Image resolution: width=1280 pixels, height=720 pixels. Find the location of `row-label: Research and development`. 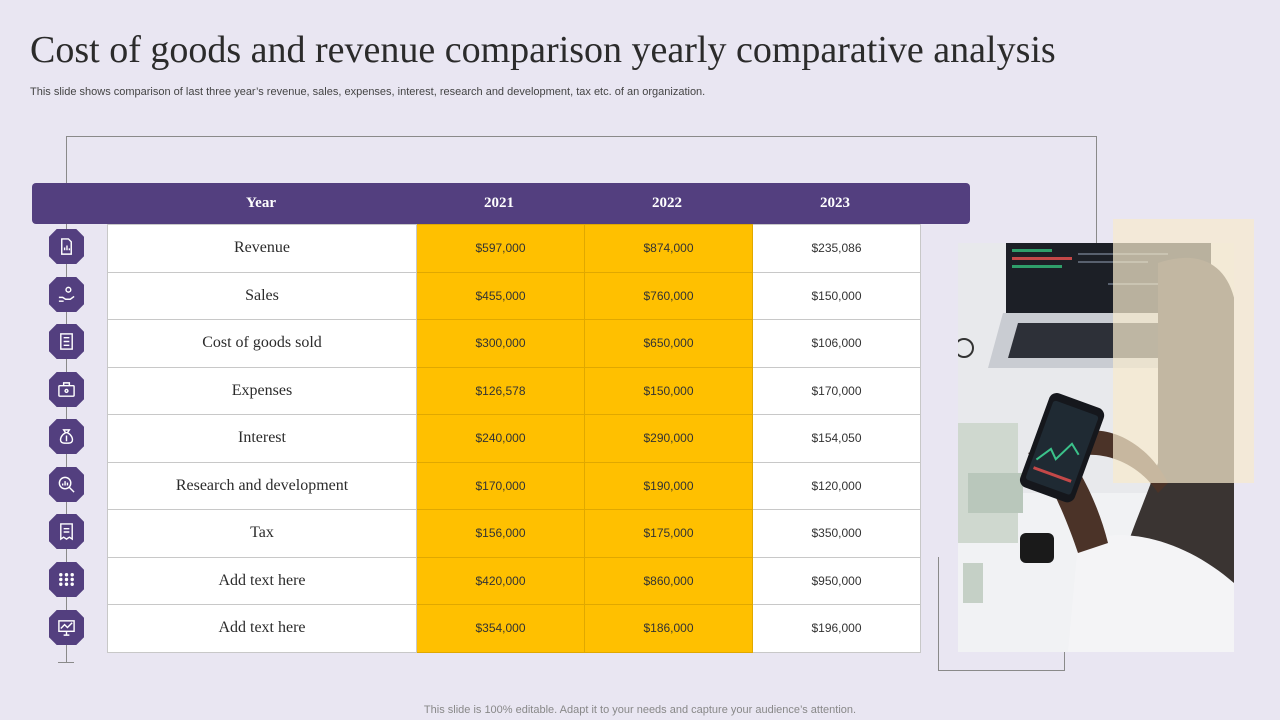

row-label: Research and development is located at coordinates (262, 485).